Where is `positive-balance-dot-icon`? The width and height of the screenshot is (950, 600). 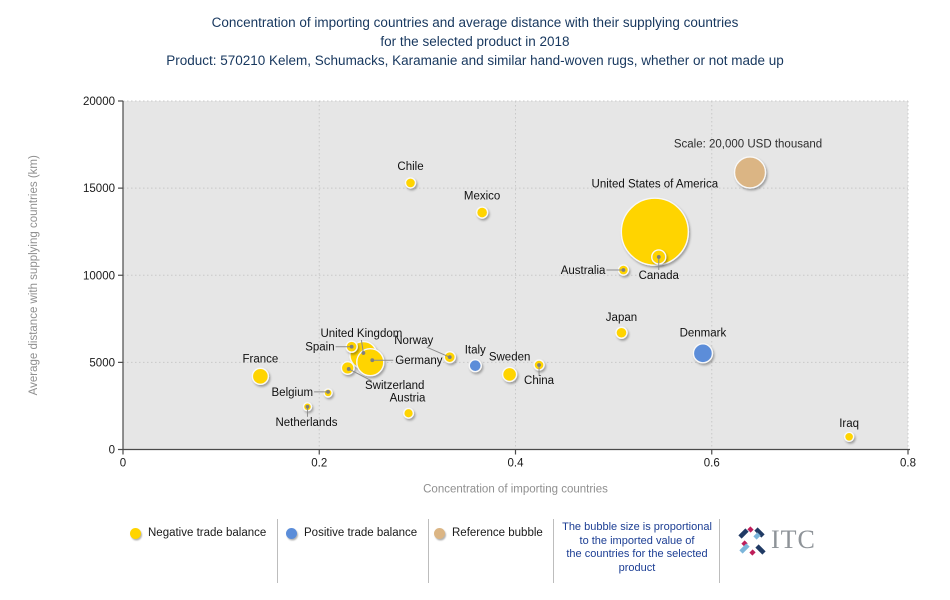 positive-balance-dot-icon is located at coordinates (291, 533).